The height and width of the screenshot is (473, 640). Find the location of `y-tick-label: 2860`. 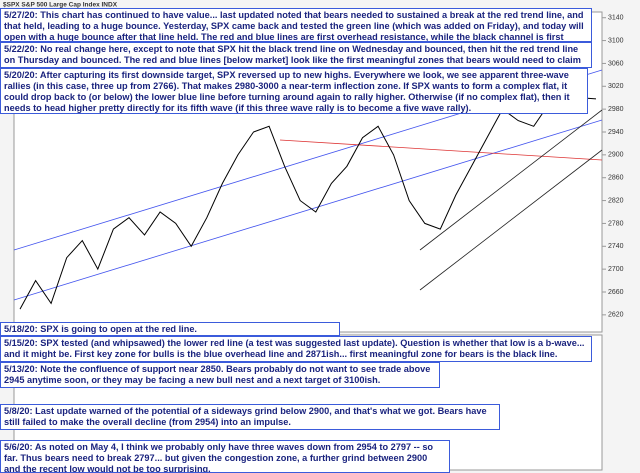

y-tick-label: 2860 is located at coordinates (616, 178).